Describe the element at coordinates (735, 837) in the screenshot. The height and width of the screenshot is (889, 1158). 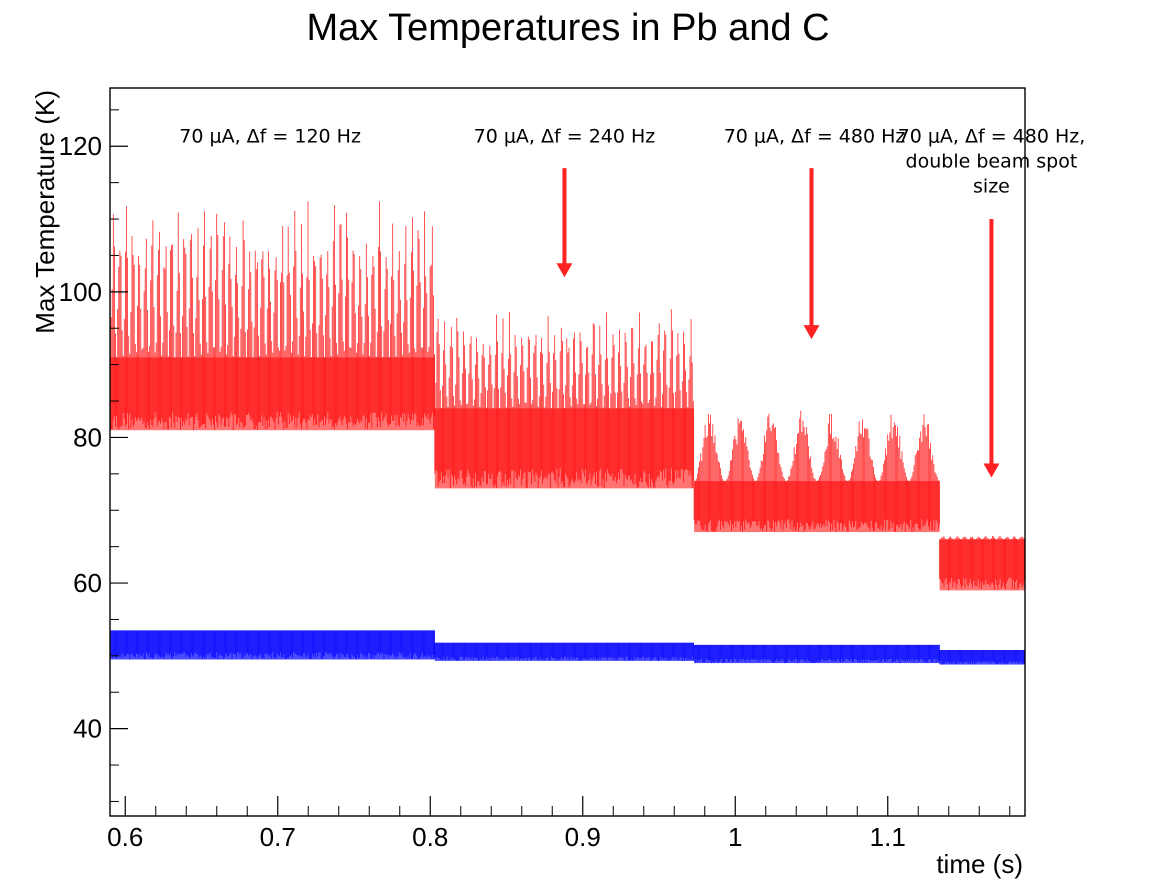
I see `x-tick-label: 1` at that location.